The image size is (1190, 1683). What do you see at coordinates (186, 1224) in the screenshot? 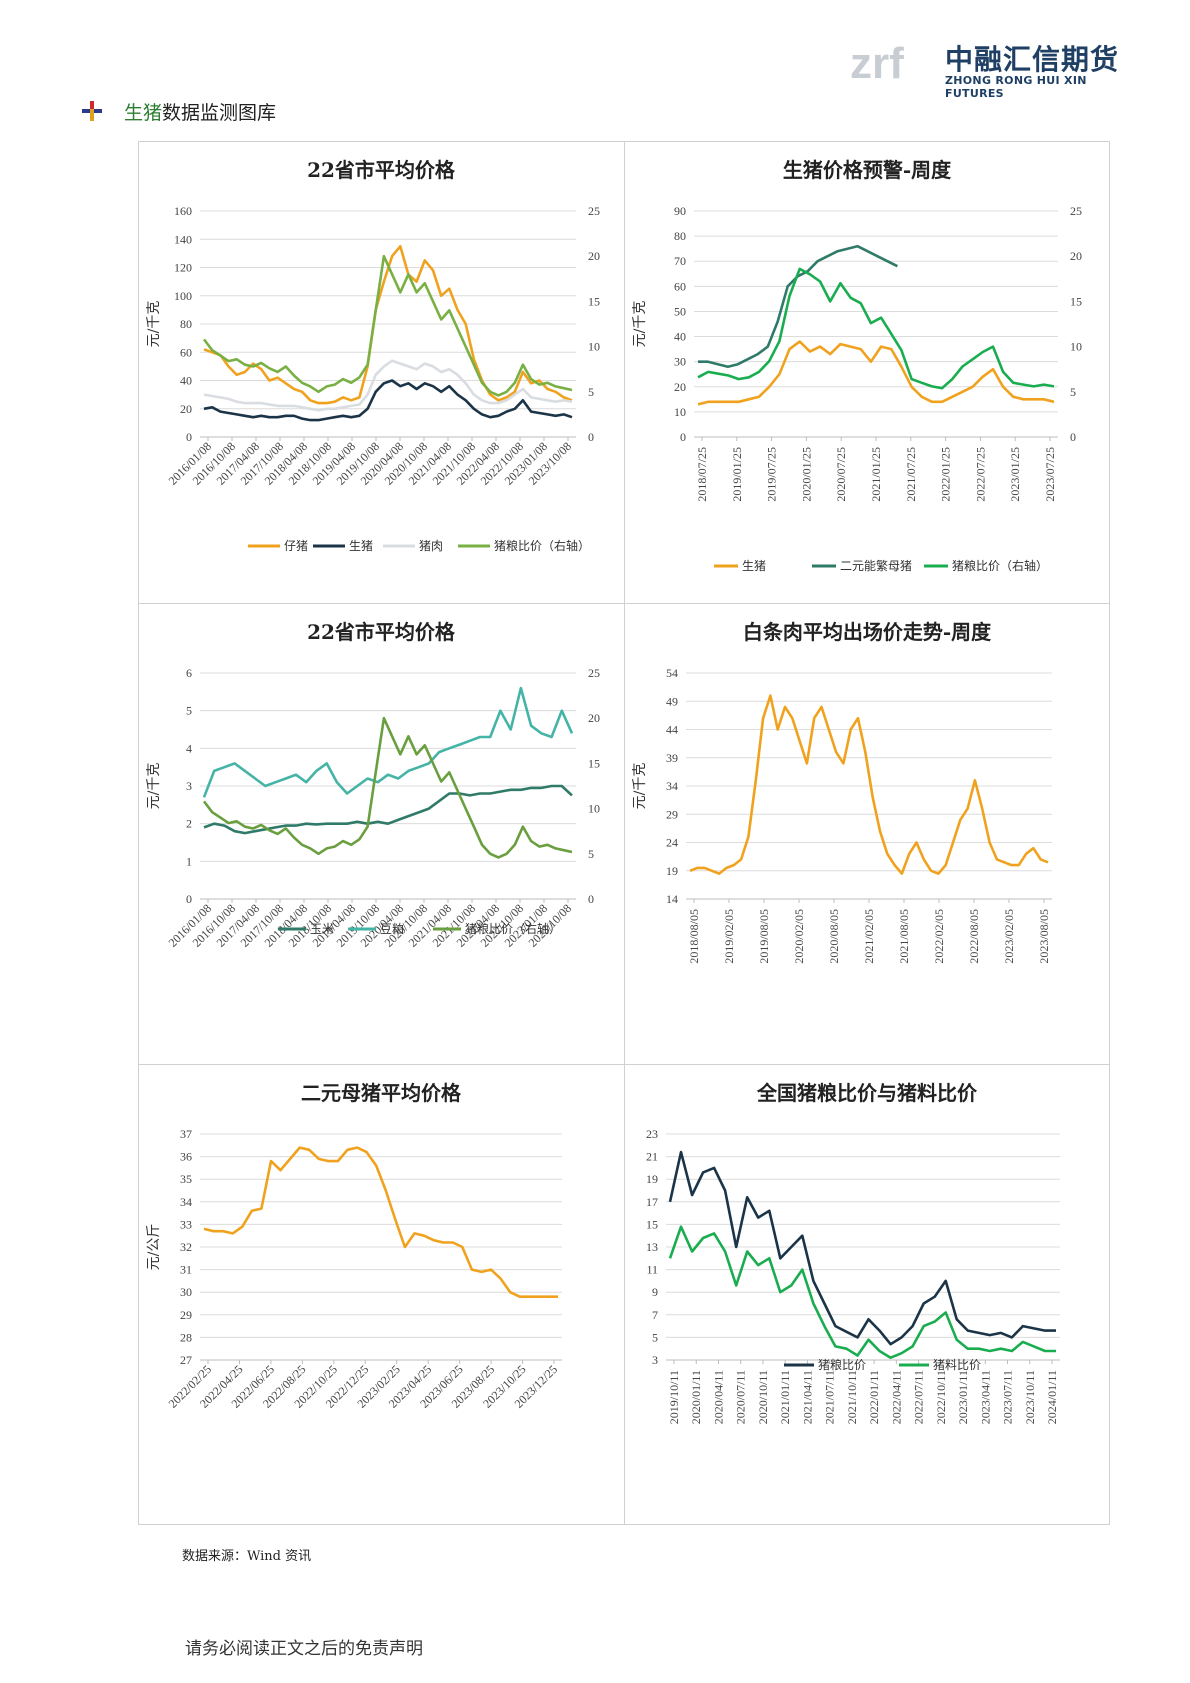
I see `y-tick-label: 33` at bounding box center [186, 1224].